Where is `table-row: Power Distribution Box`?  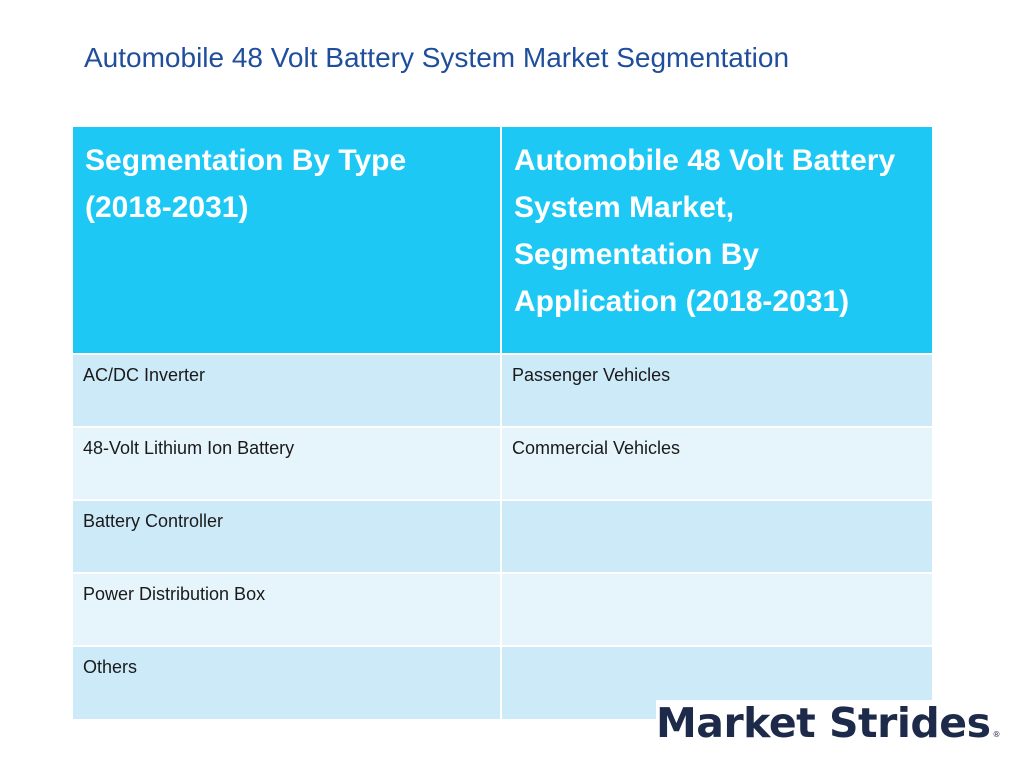
table-row: Power Distribution Box is located at coordinates (502, 609).